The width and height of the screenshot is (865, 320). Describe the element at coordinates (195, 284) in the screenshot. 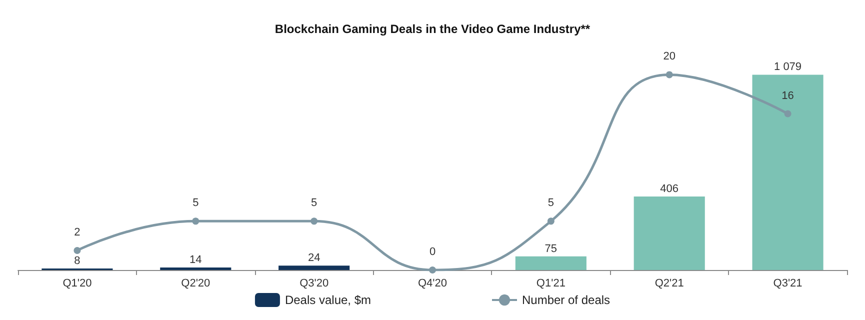

I see `x-tick-label: Q2'20` at that location.